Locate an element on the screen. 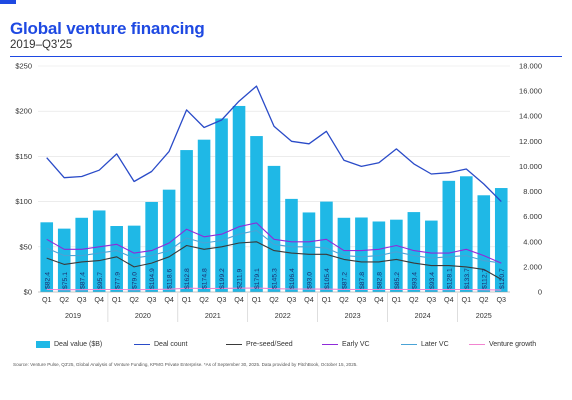  page-title: Global venture financing is located at coordinates (107, 28).